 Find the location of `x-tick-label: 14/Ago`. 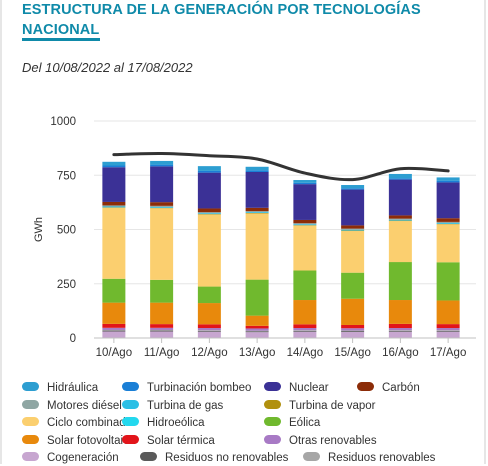

x-tick-label: 14/Ago is located at coordinates (305, 353).